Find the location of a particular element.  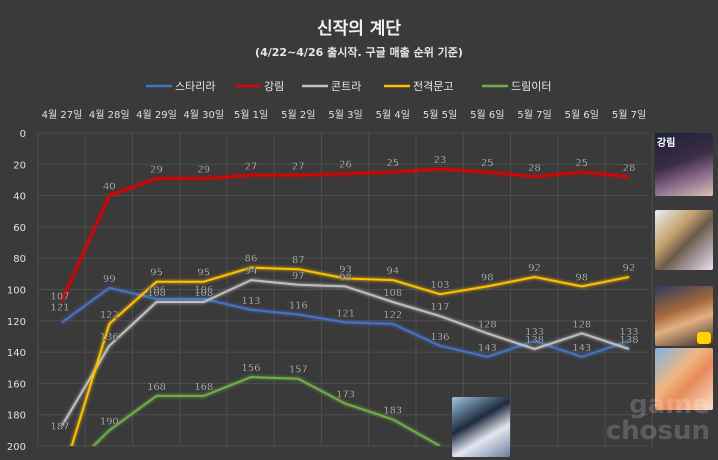

game-thumbnail-dreameater is located at coordinates (481, 427).